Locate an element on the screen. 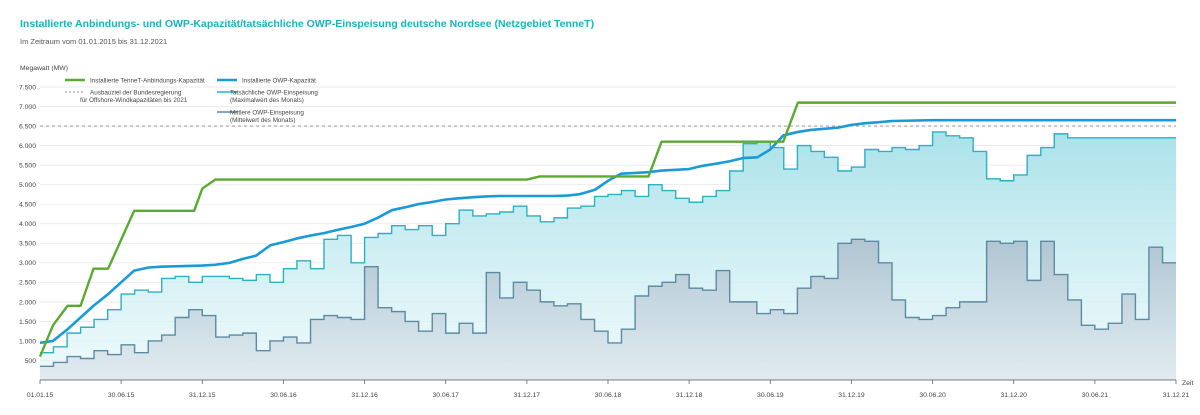 The image size is (1200, 415). x-tick-label: 30.06.19 is located at coordinates (770, 395).